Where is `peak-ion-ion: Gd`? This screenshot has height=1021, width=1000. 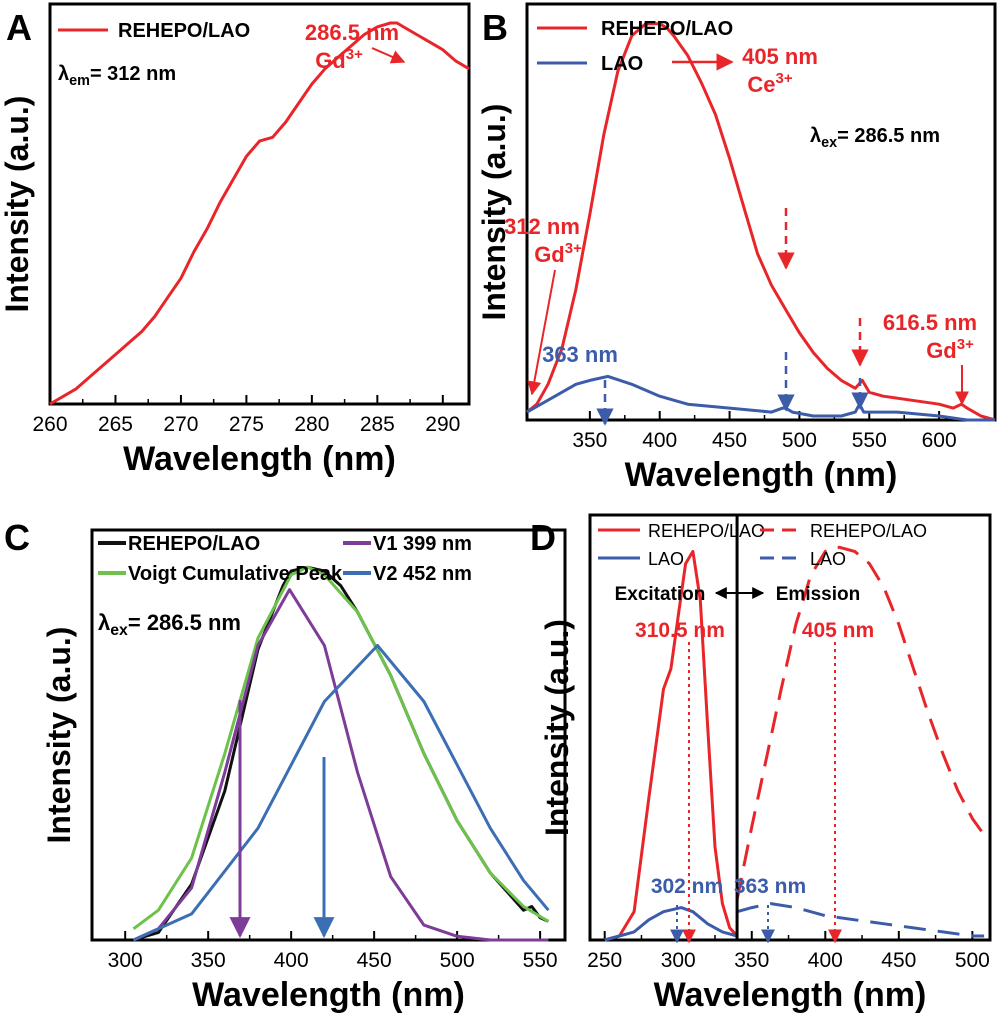
peak-ion-ion: Gd is located at coordinates (330, 60).